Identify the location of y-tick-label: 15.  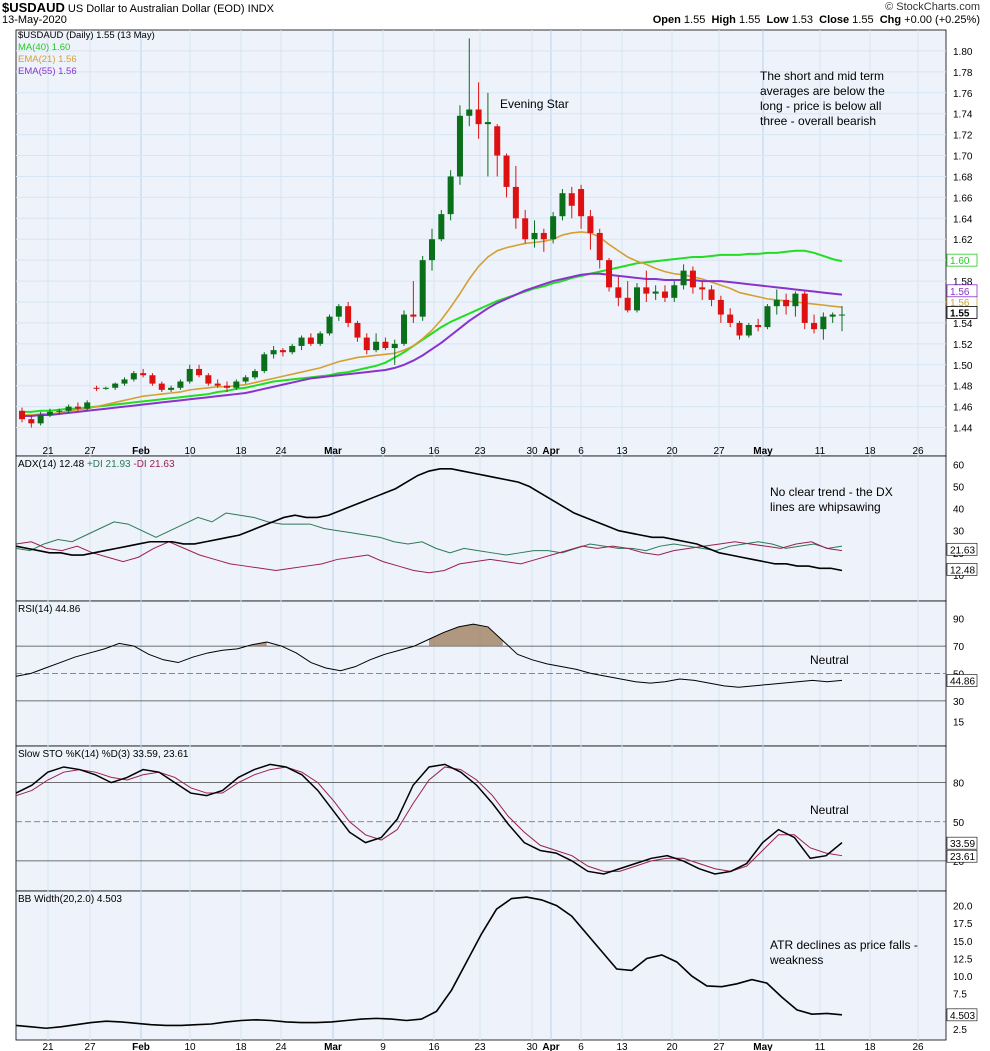
(959, 722).